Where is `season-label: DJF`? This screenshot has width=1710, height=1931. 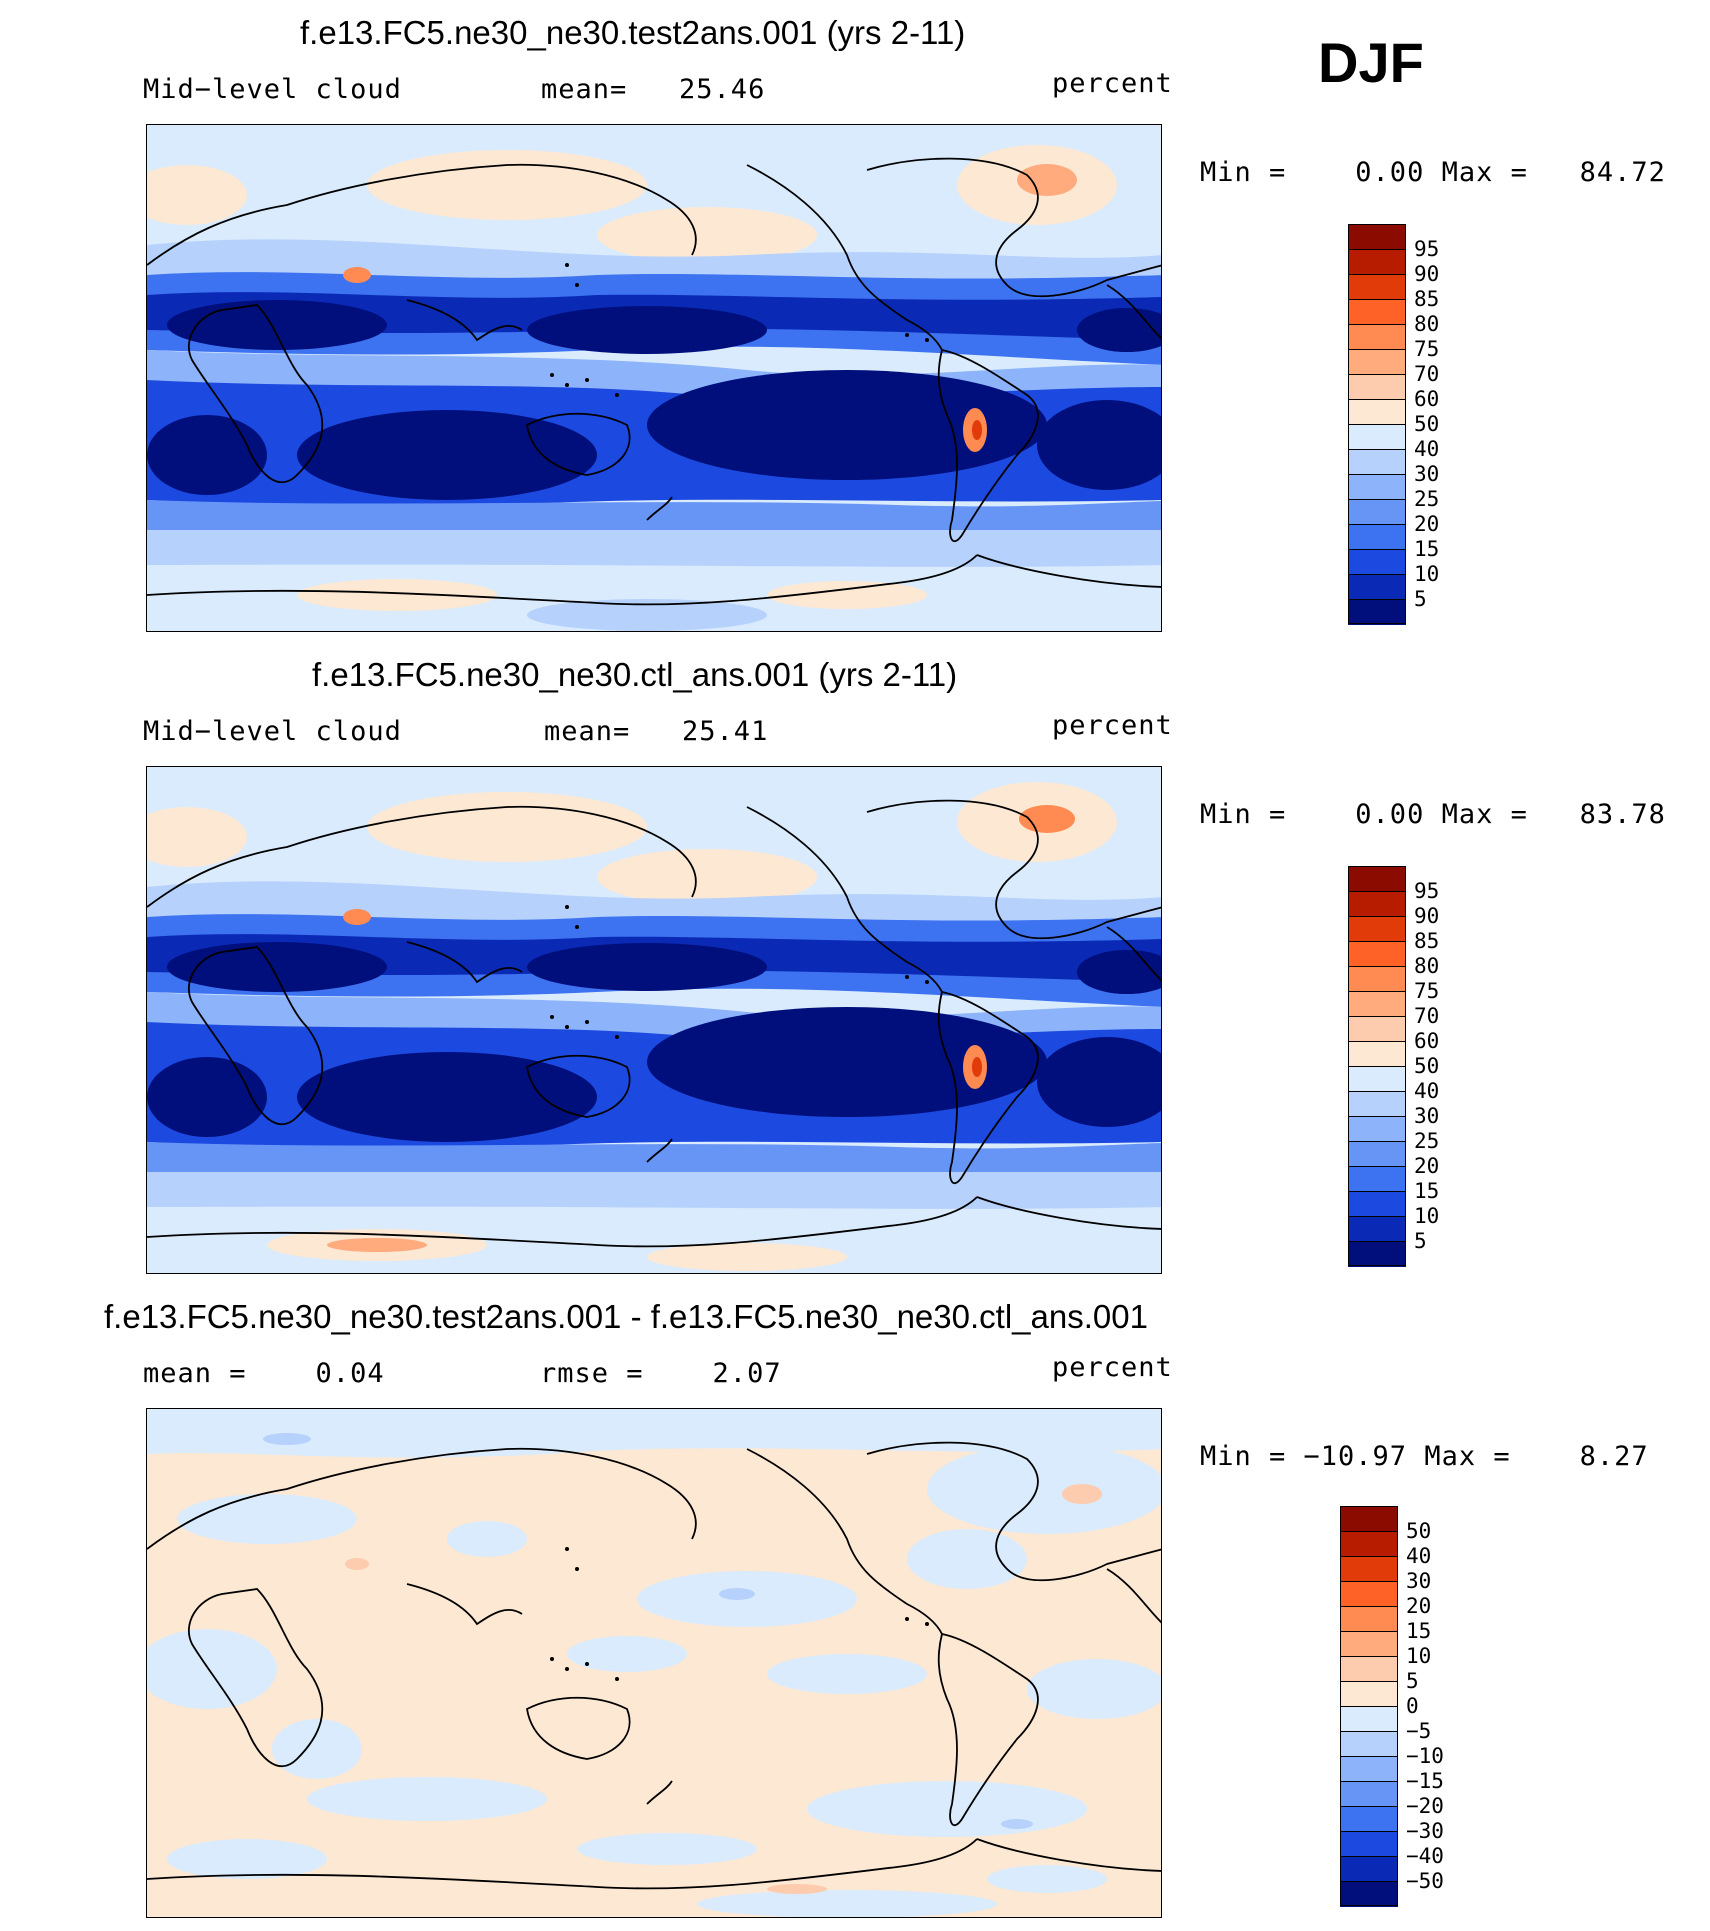
season-label: DJF is located at coordinates (1371, 62).